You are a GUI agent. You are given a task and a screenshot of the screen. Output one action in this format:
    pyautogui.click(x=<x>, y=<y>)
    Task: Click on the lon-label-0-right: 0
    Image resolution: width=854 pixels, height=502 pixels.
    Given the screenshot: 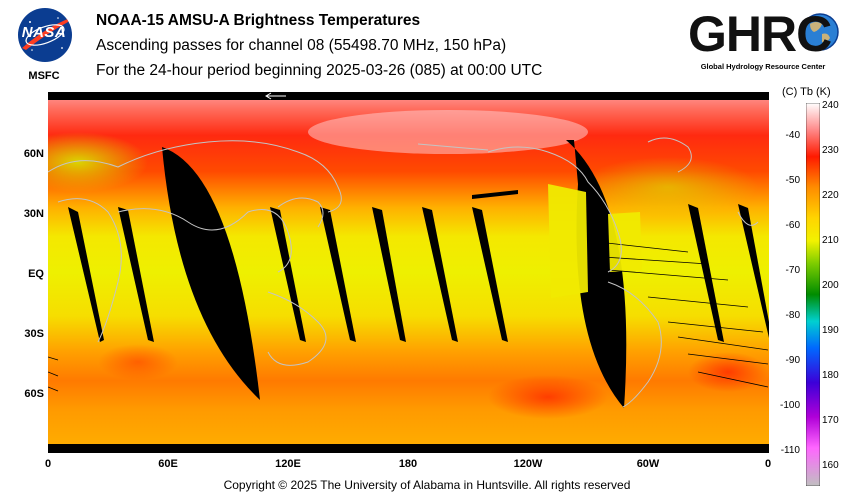 What is the action you would take?
    pyautogui.click(x=768, y=464)
    